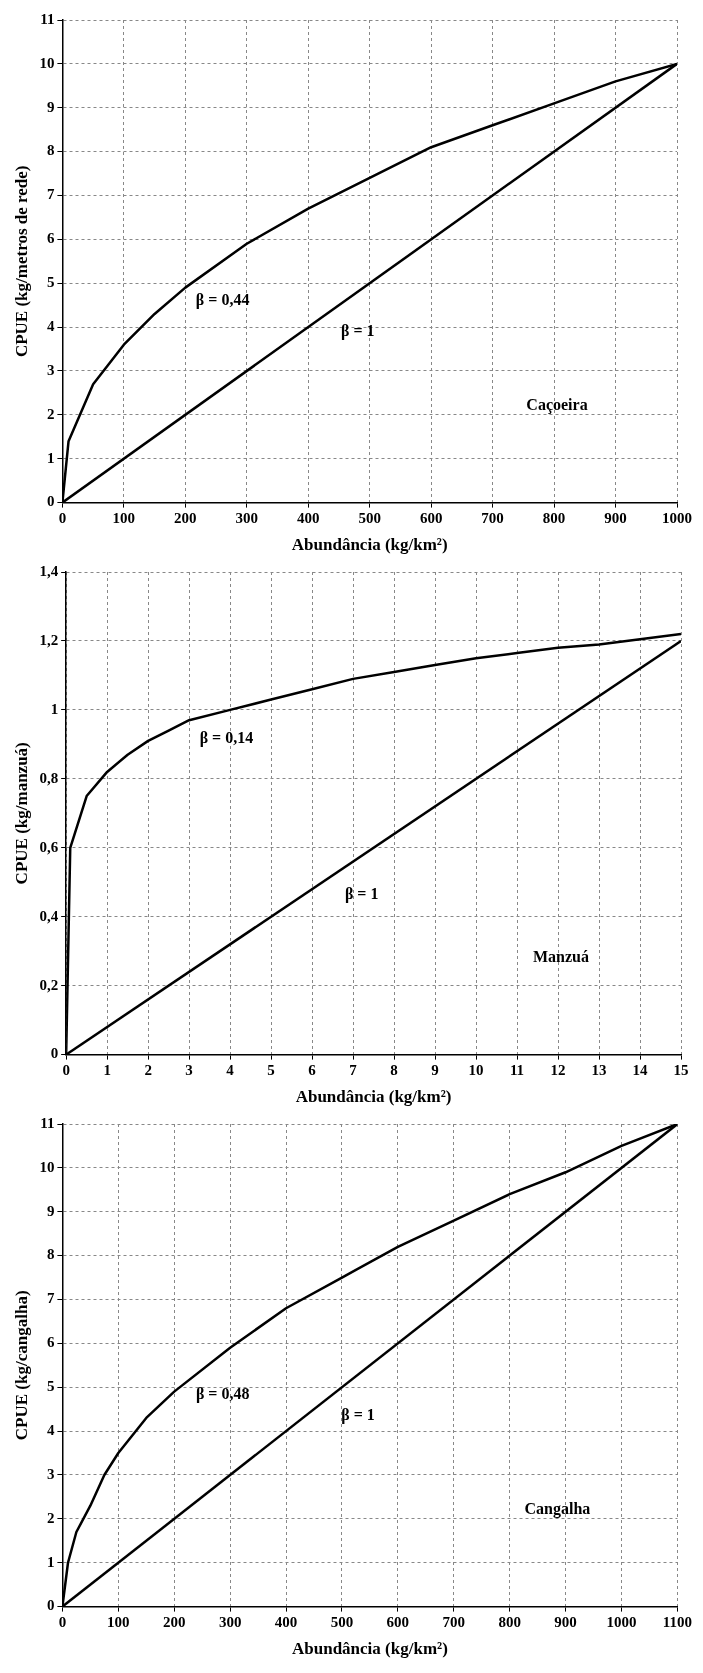 Image resolution: width=703 pixels, height=1673 pixels. What do you see at coordinates (681, 1070) in the screenshot?
I see `x-tick-label: 15` at bounding box center [681, 1070].